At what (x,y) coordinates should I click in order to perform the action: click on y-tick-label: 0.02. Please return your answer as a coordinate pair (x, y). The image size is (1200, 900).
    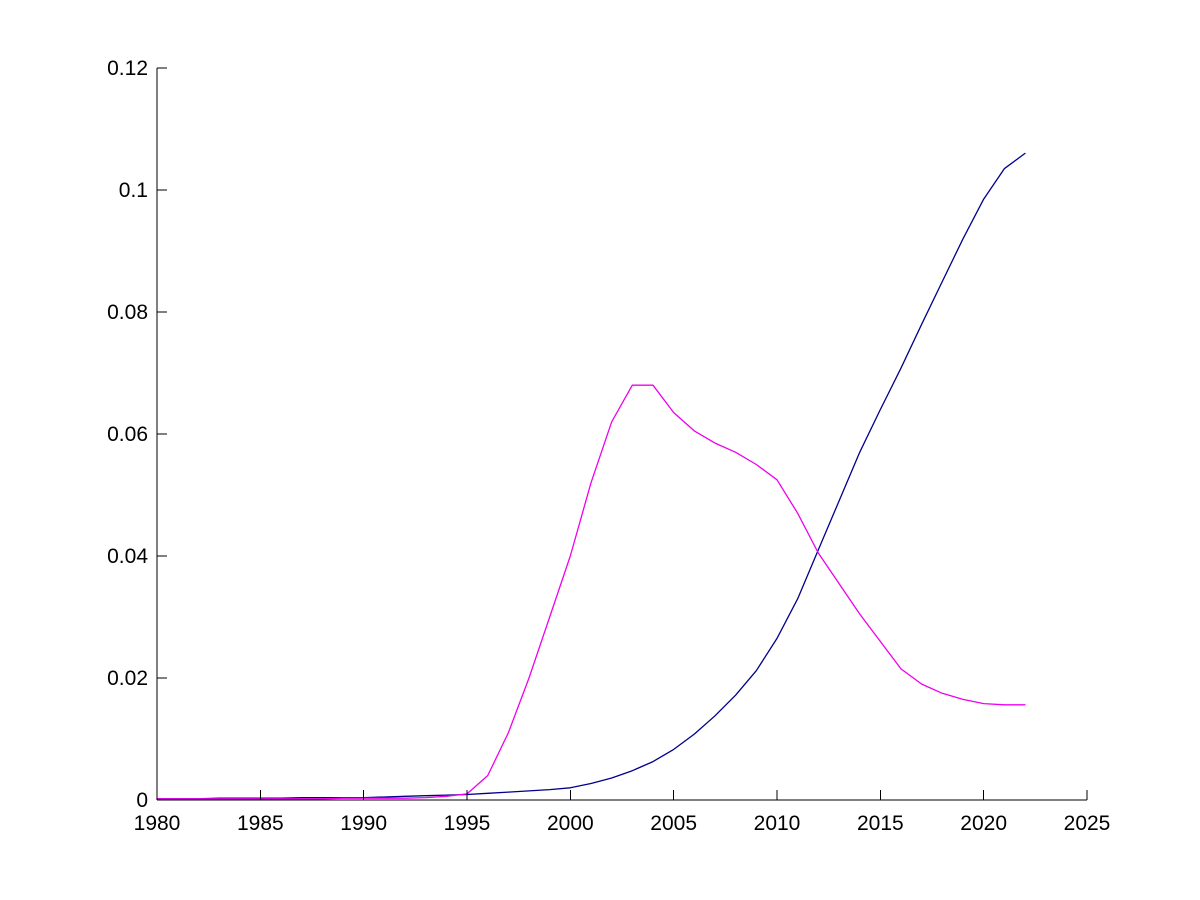
    Looking at the image, I should click on (127, 678).